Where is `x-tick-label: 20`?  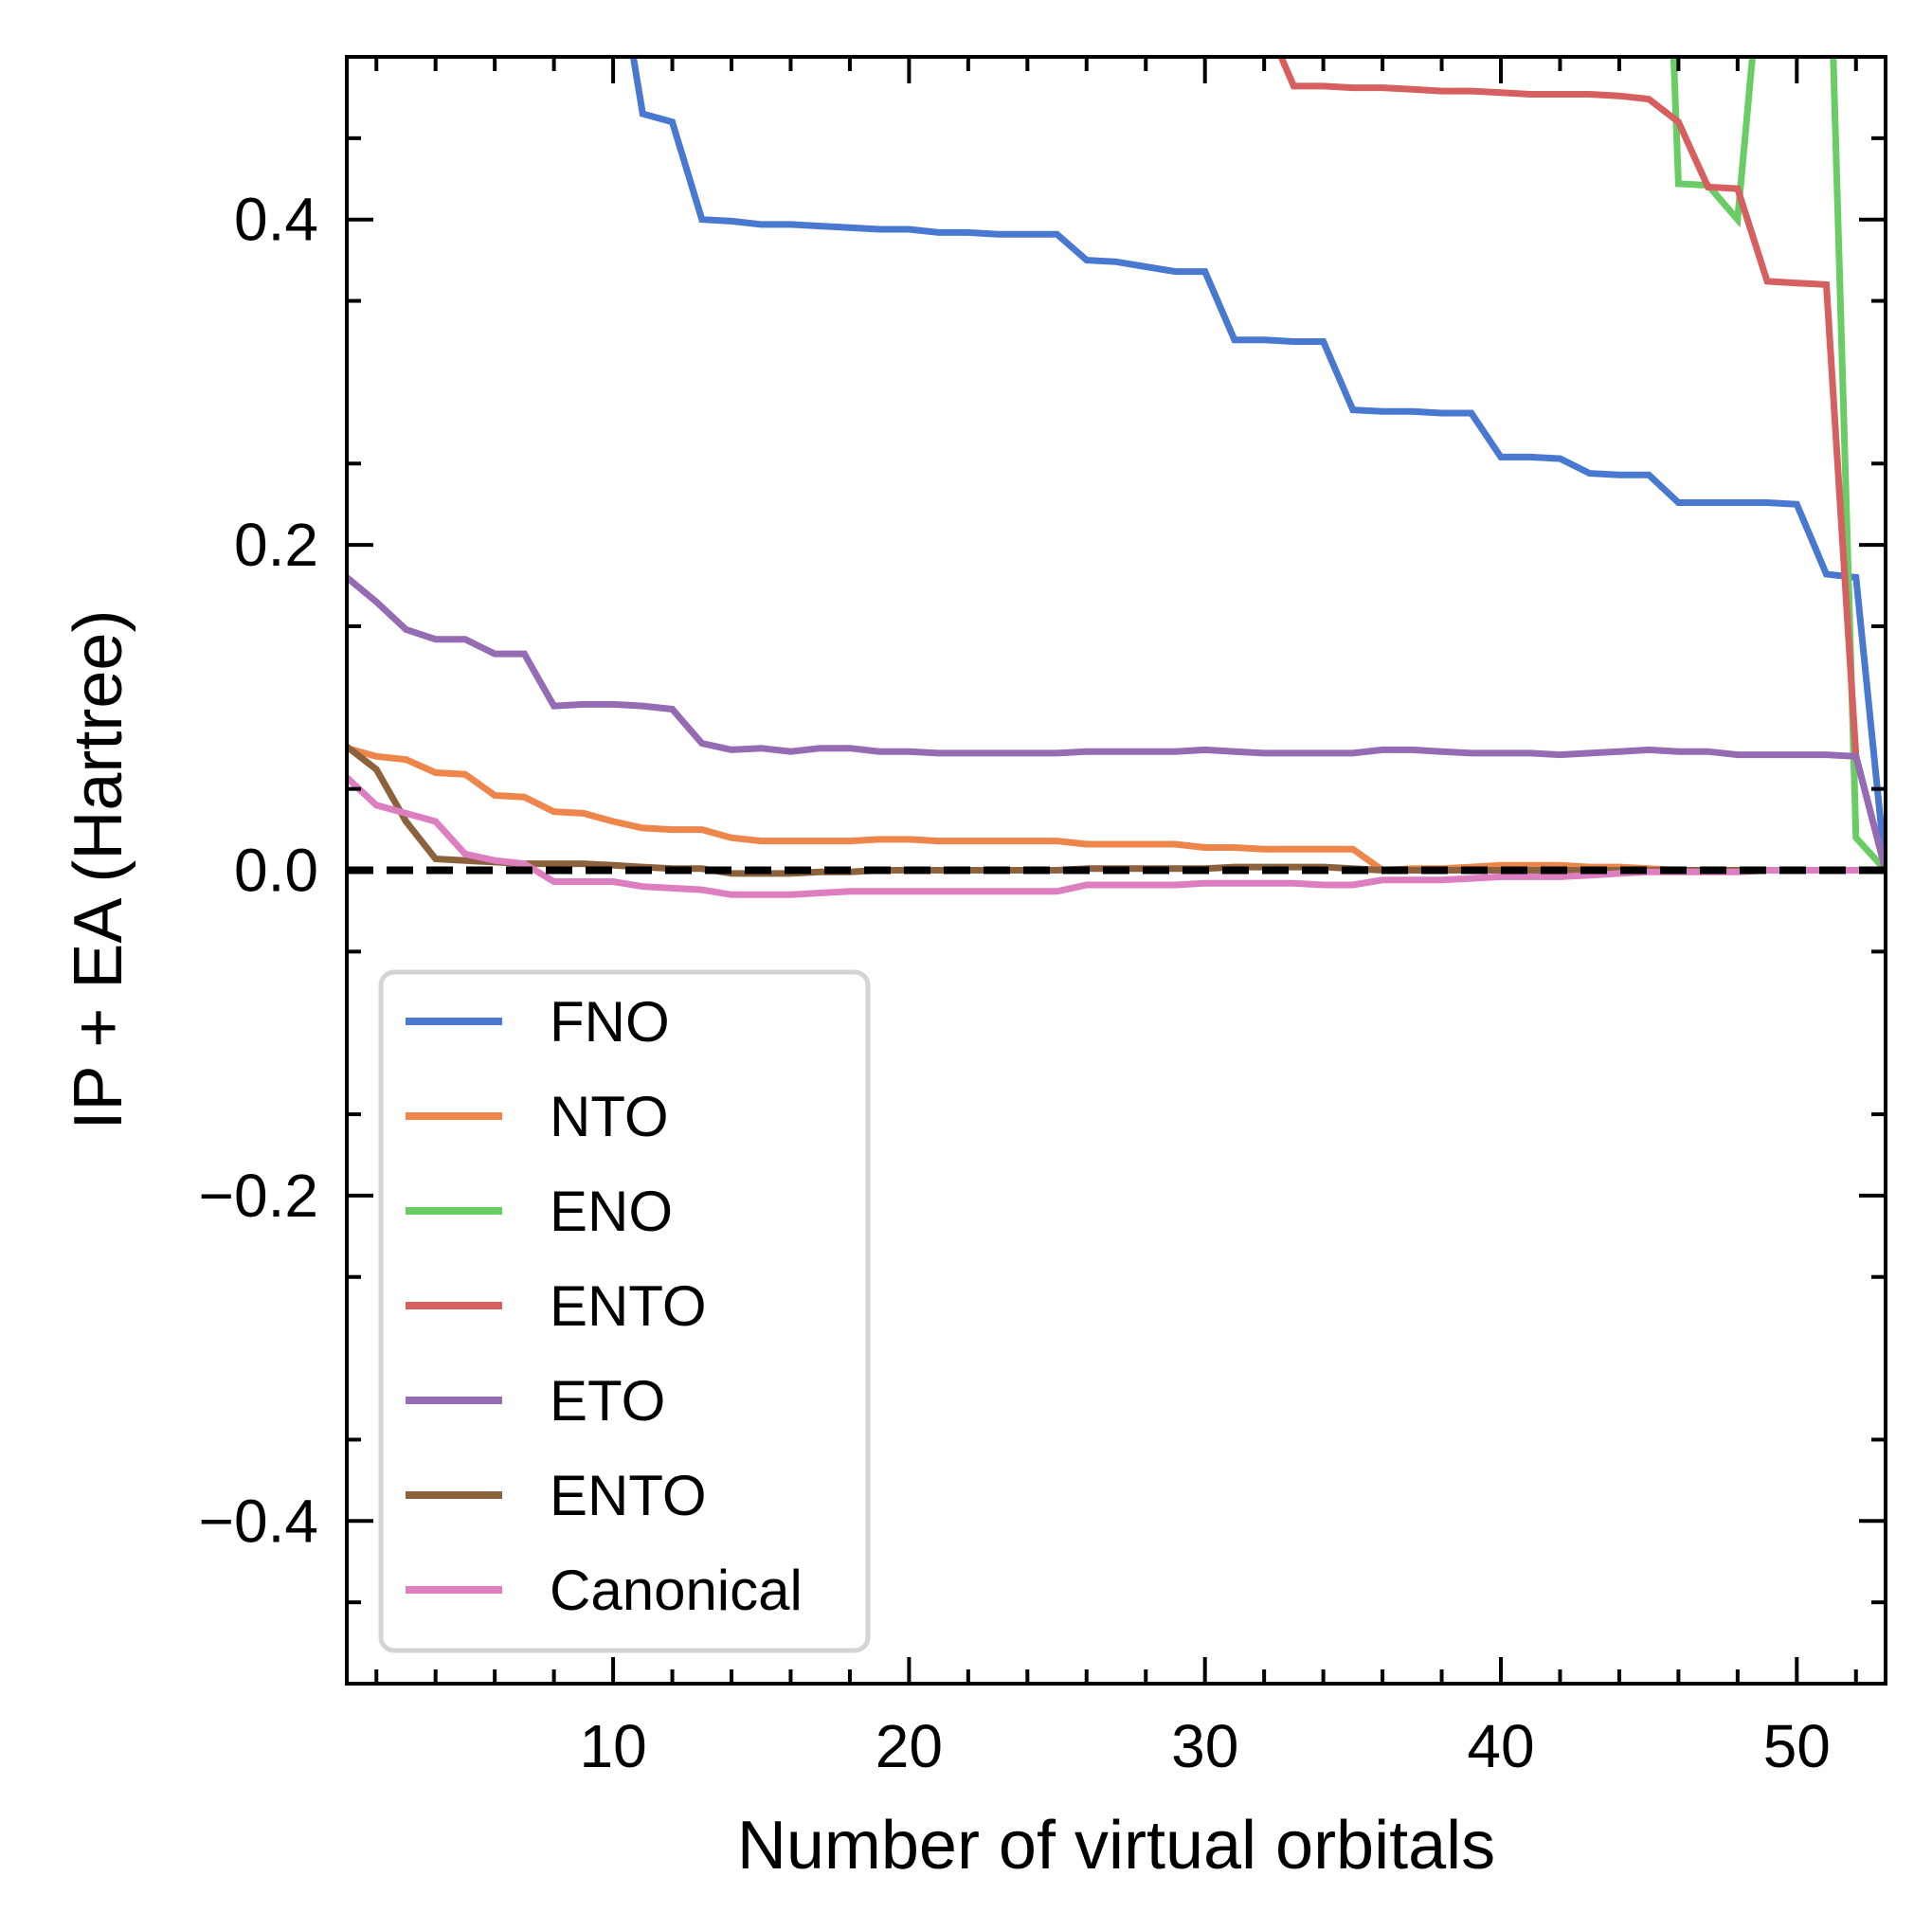 x-tick-label: 20 is located at coordinates (909, 1746).